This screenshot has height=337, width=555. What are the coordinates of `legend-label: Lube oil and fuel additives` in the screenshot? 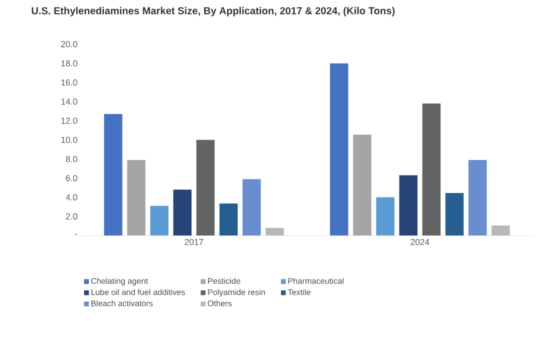 It's located at (138, 292).